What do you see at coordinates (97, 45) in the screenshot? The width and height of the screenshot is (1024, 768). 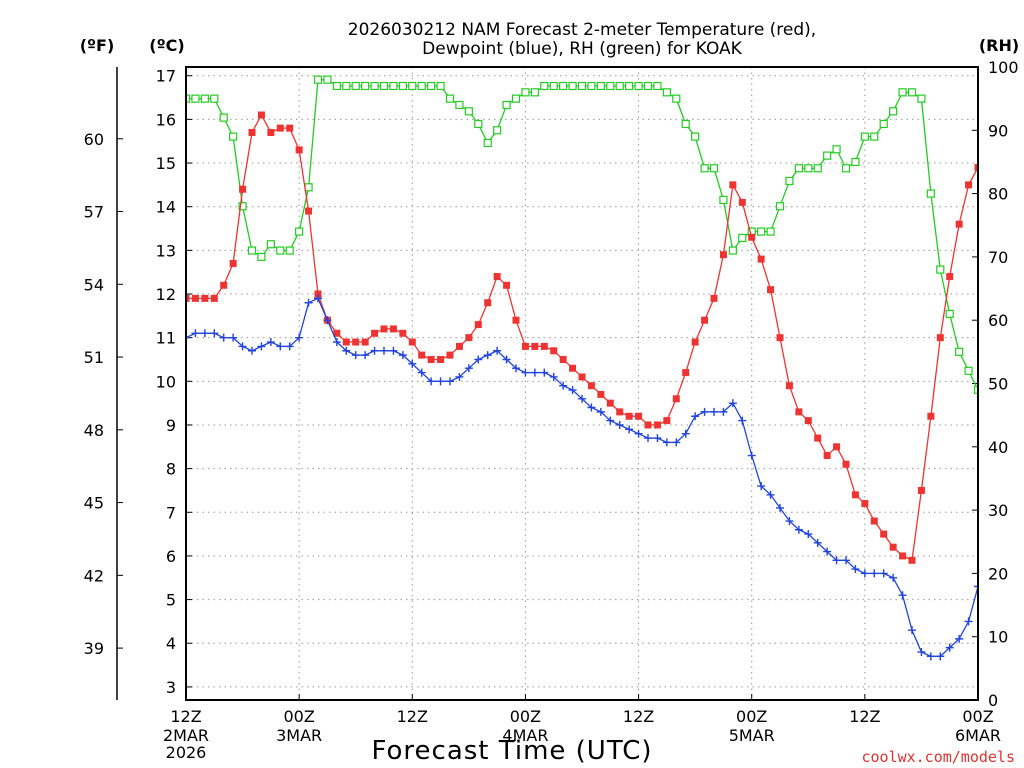 I see `fahrenheit-unit-label: (ºF)` at bounding box center [97, 45].